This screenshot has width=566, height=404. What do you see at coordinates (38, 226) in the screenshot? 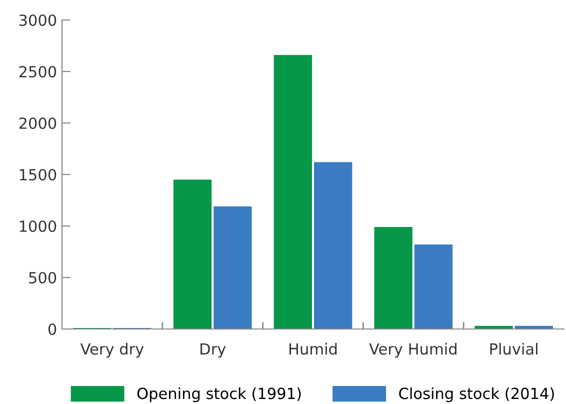
I see `y-tick-label: 1000` at bounding box center [38, 226].